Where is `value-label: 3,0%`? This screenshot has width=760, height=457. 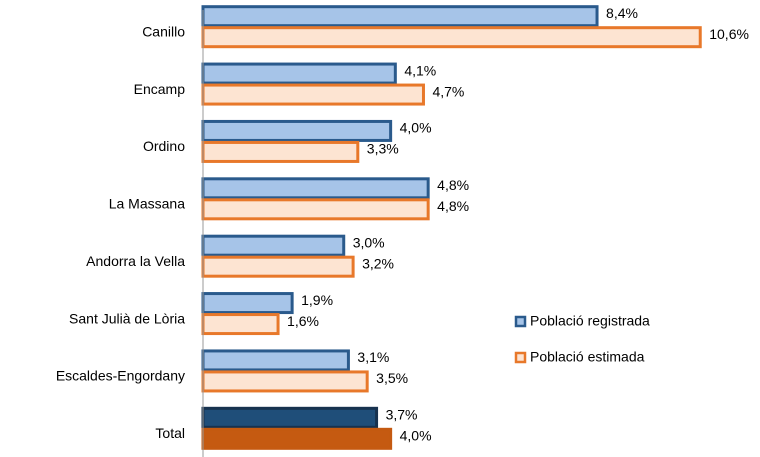
value-label: 3,0% is located at coordinates (369, 242).